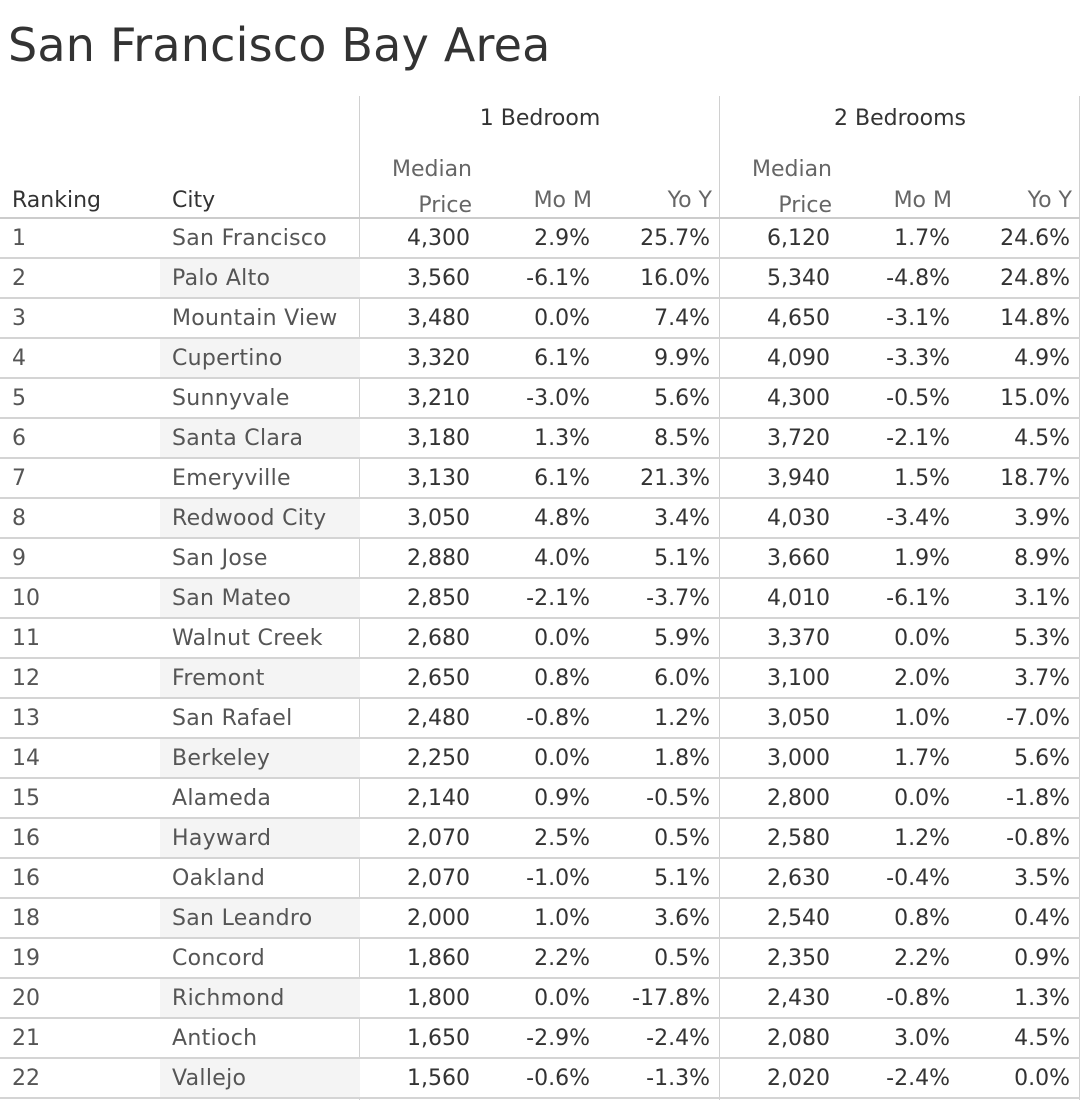  I want to click on cell-1bed-median: 2,250, so click(438, 758).